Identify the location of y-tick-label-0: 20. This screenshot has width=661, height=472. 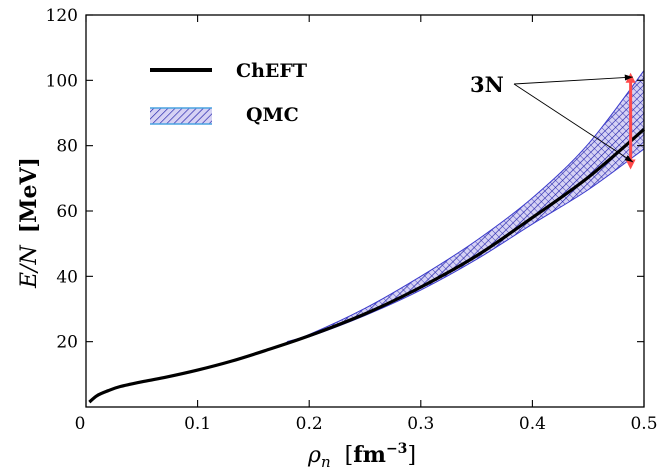
(67, 343).